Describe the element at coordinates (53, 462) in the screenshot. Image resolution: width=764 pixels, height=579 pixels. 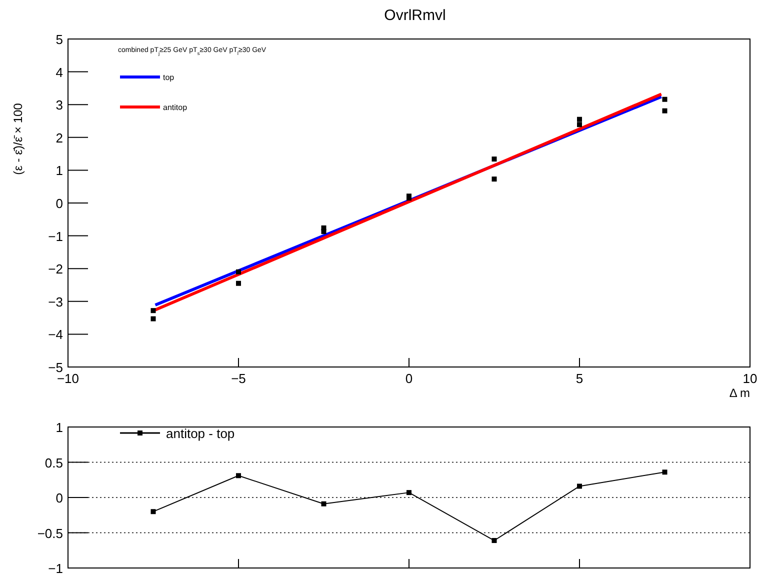
I see `y-tick-label: 0.5` at that location.